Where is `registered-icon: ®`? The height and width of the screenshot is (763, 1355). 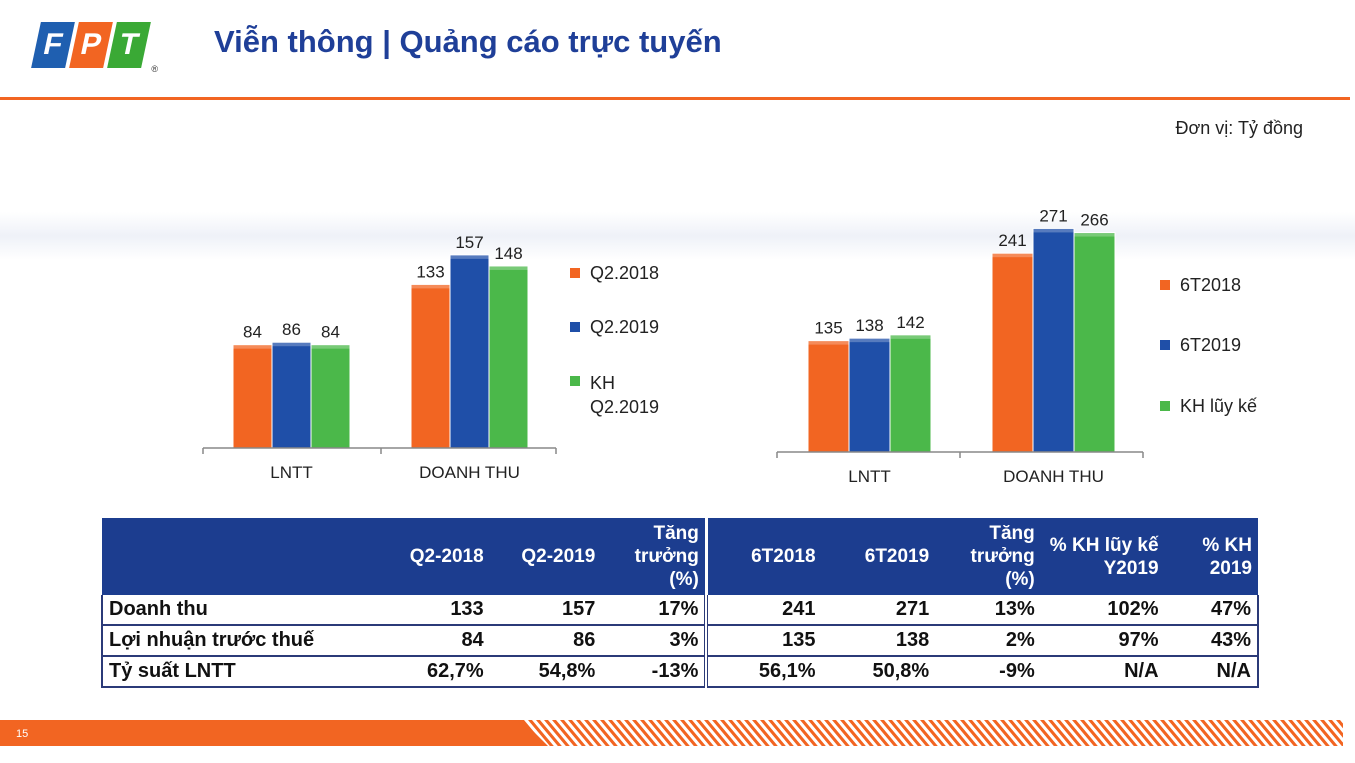
registered-icon: ® is located at coordinates (154, 69).